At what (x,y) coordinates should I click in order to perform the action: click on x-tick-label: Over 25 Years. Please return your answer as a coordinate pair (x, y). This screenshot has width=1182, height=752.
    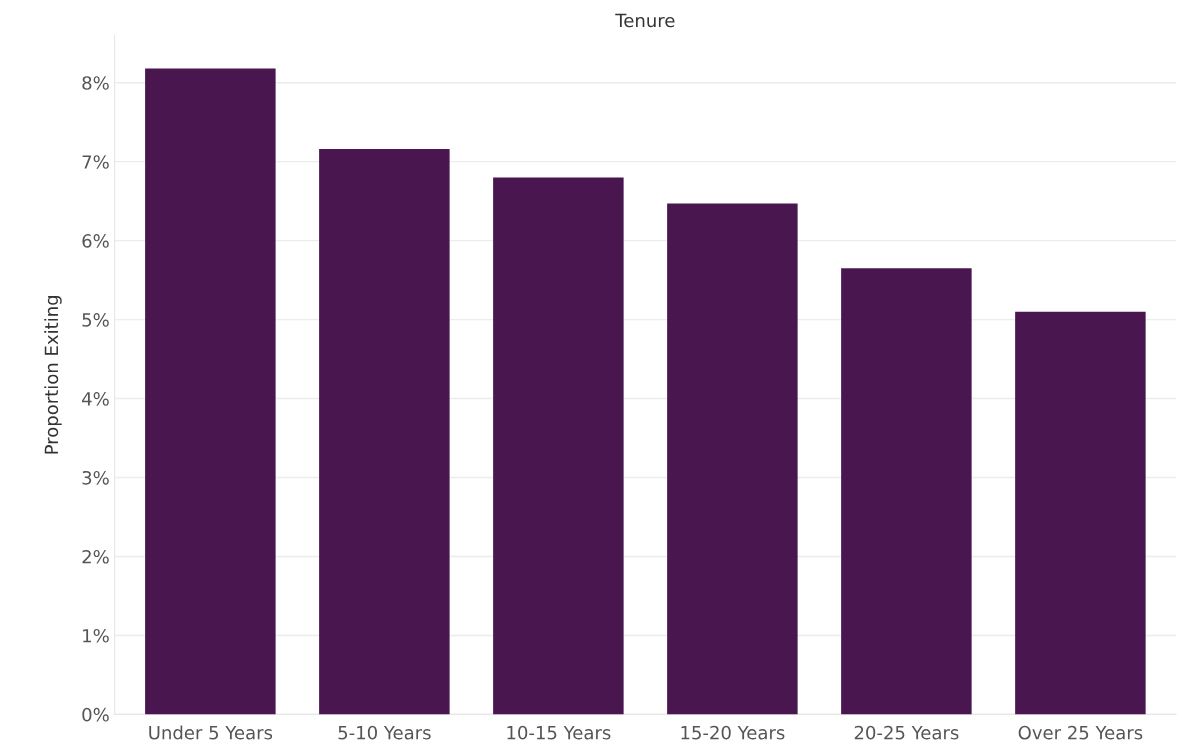
    Looking at the image, I should click on (1080, 732).